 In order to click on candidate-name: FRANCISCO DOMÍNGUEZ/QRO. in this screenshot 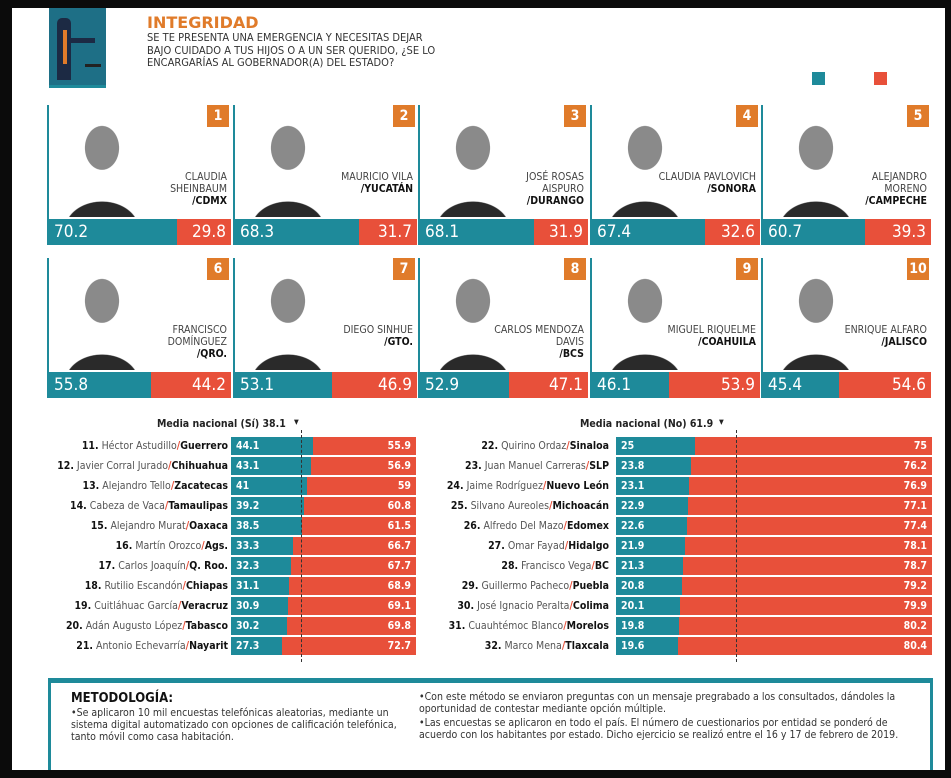, I will do `click(177, 342)`.